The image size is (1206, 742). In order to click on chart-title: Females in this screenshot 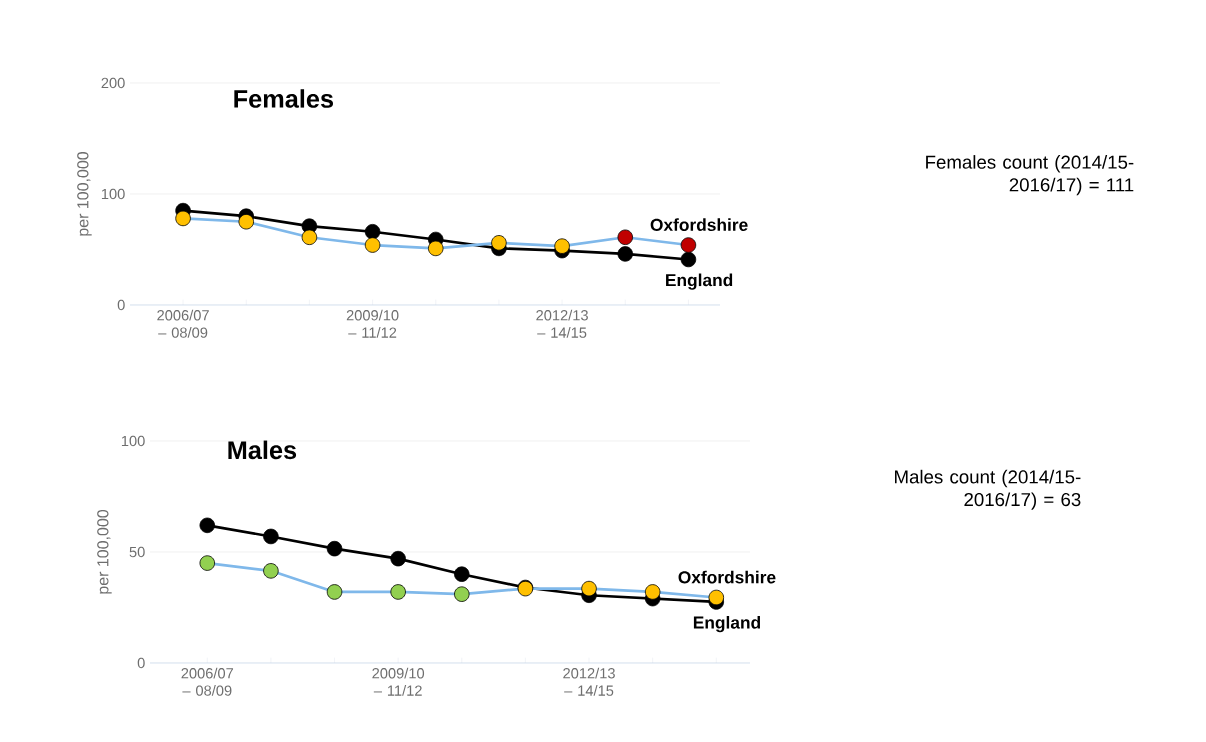, I will do `click(284, 98)`.